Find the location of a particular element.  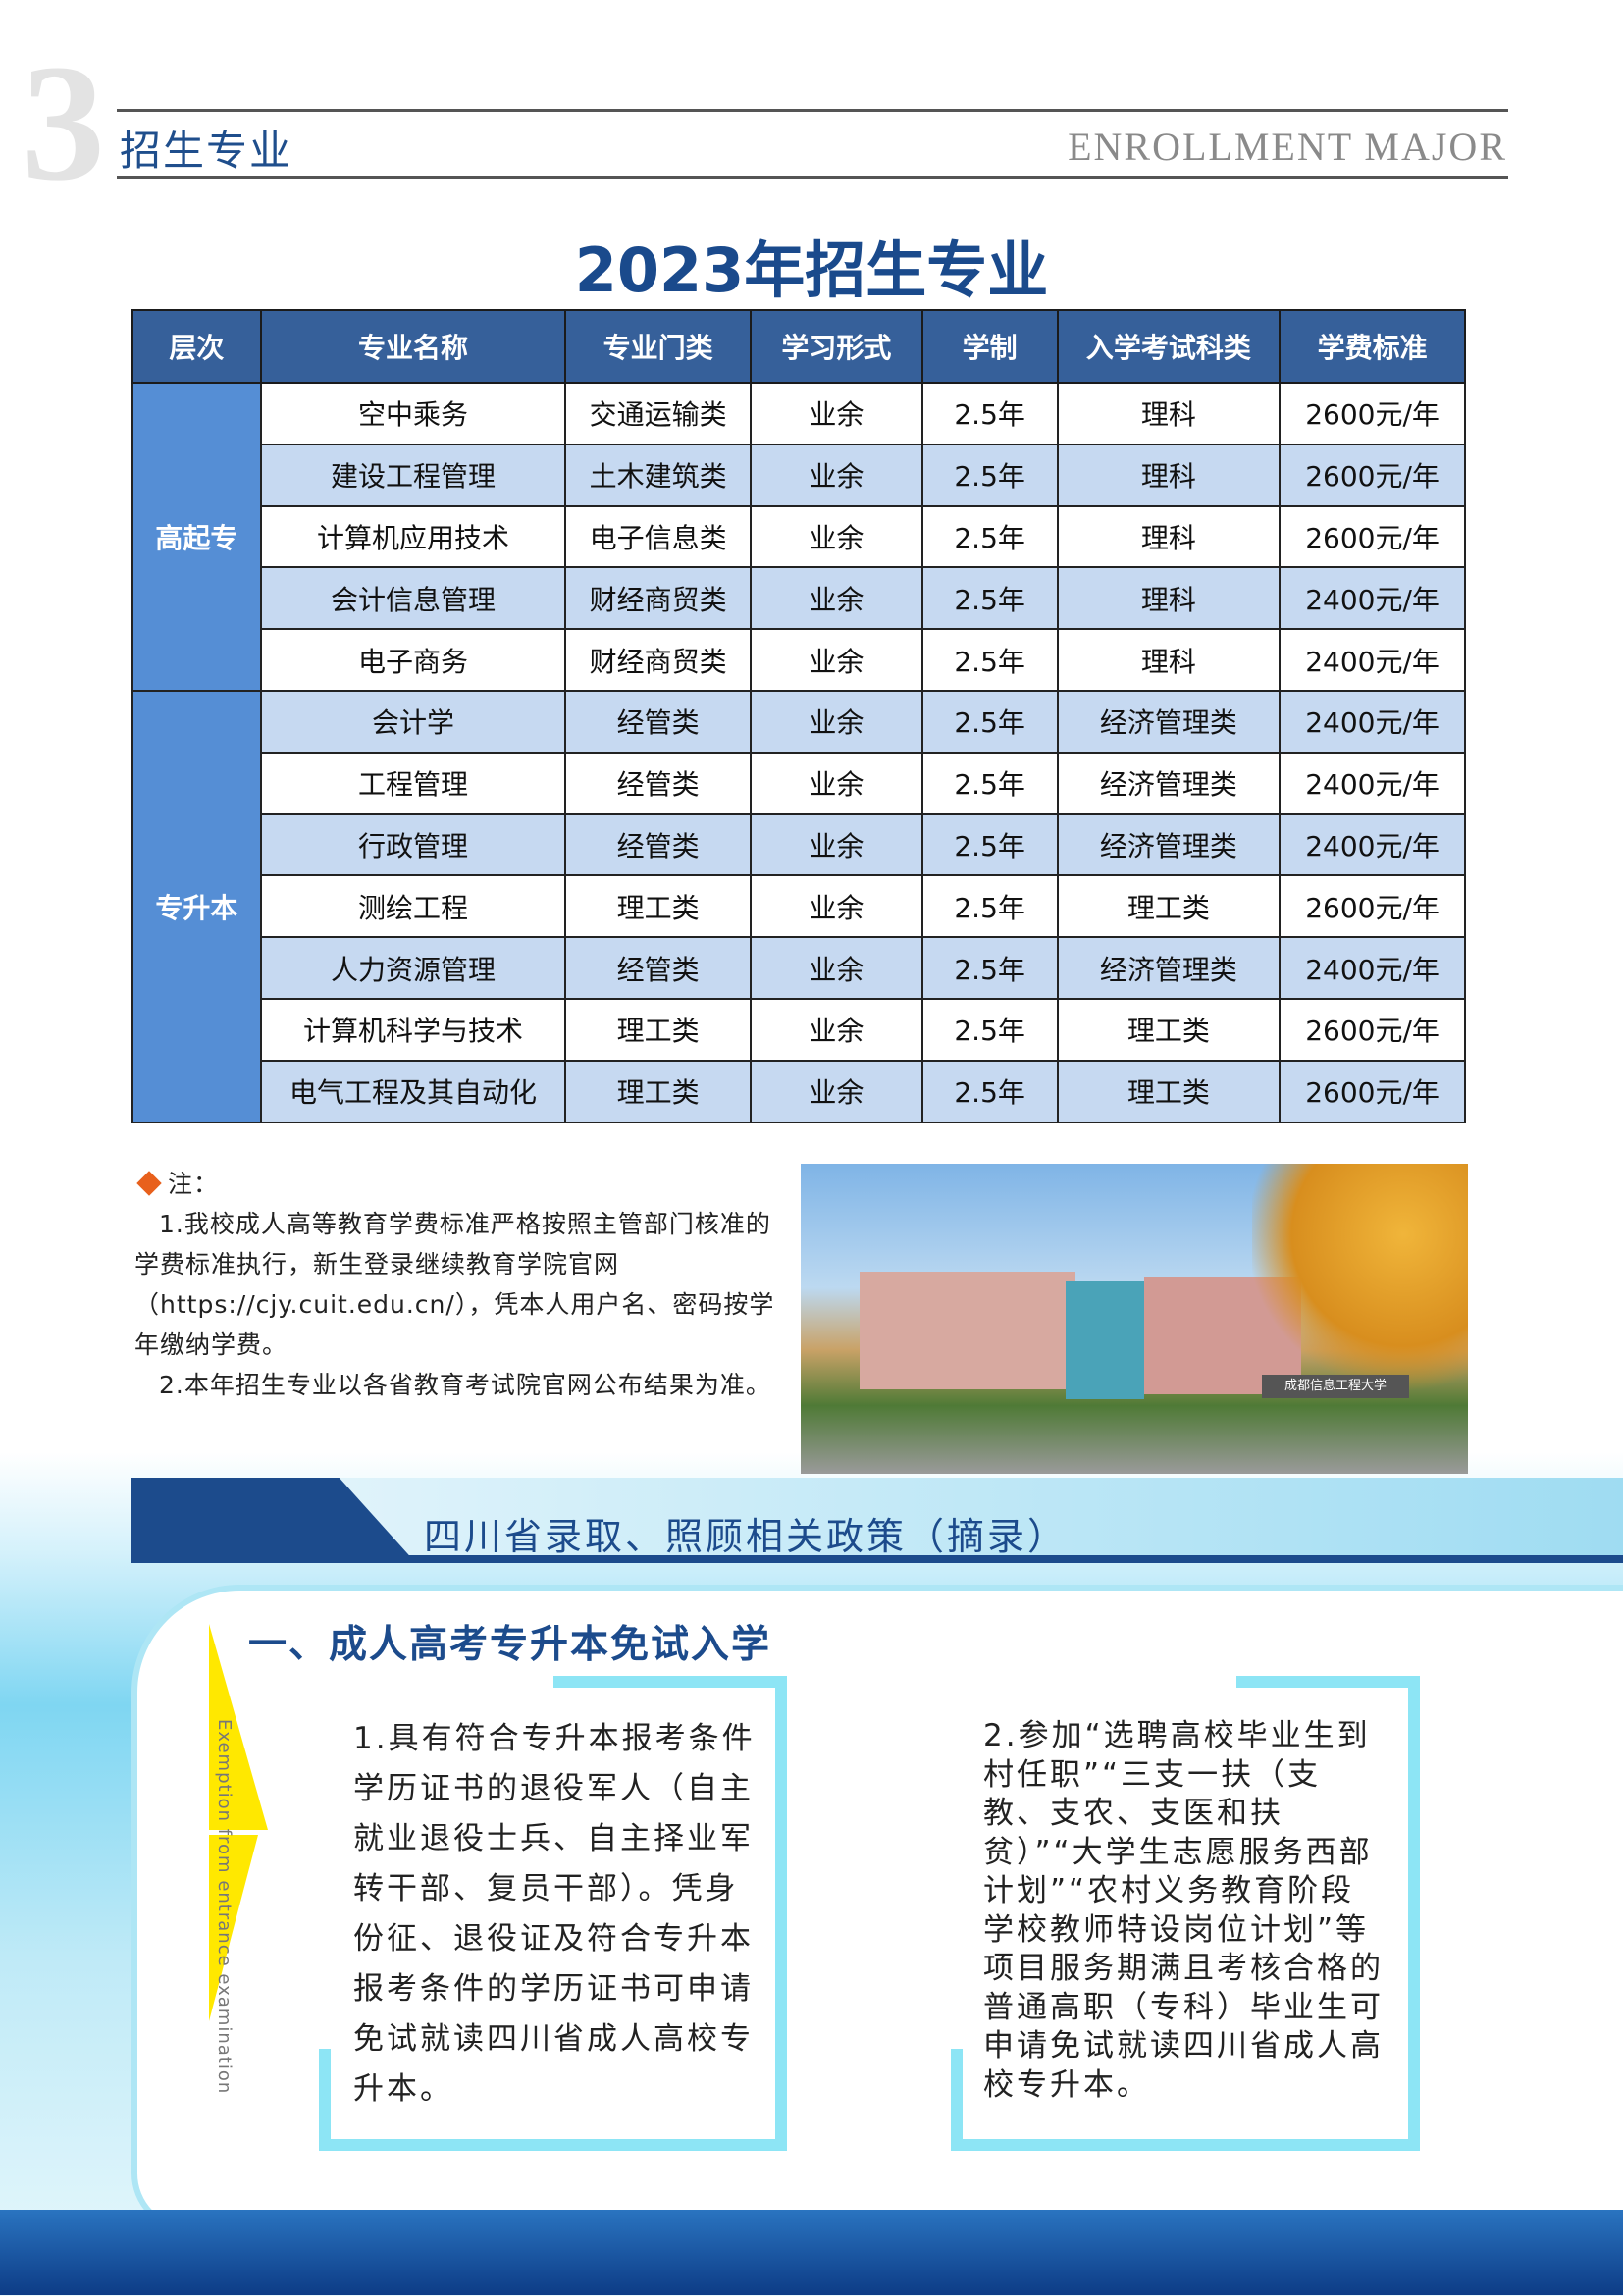

table-cell: 测绘工程 is located at coordinates (413, 906).